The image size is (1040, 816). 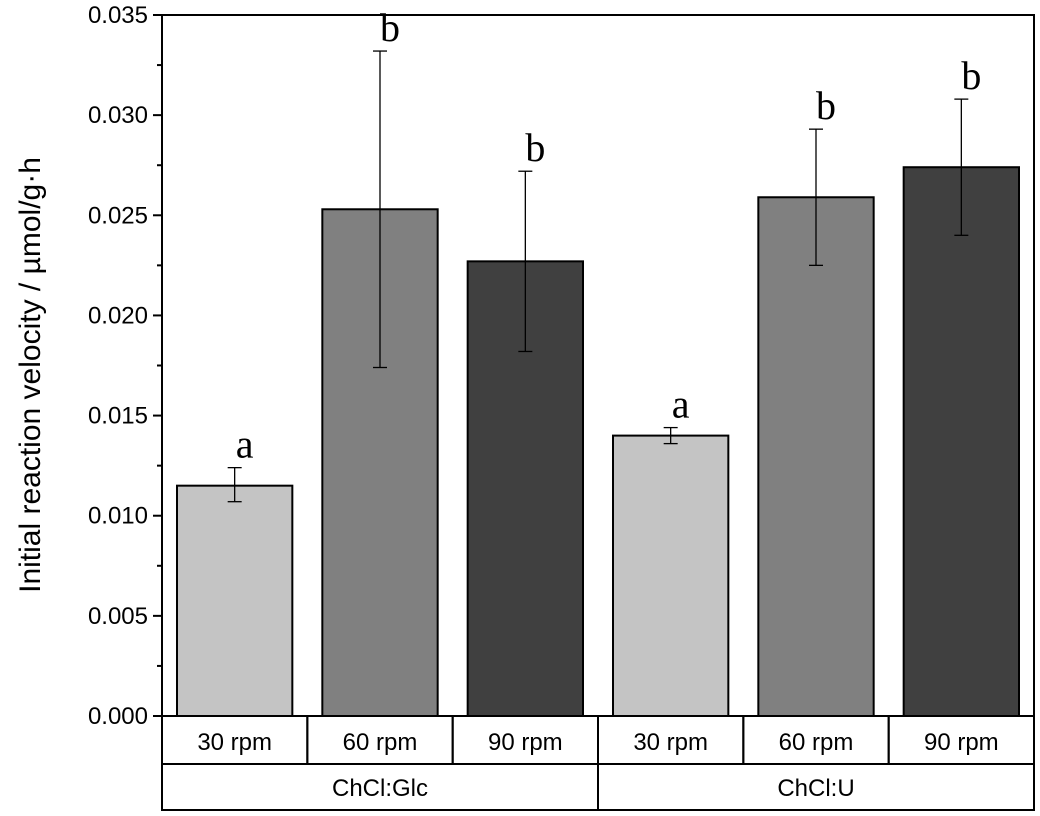 I want to click on y-tick-label: 0.025, so click(x=118, y=215).